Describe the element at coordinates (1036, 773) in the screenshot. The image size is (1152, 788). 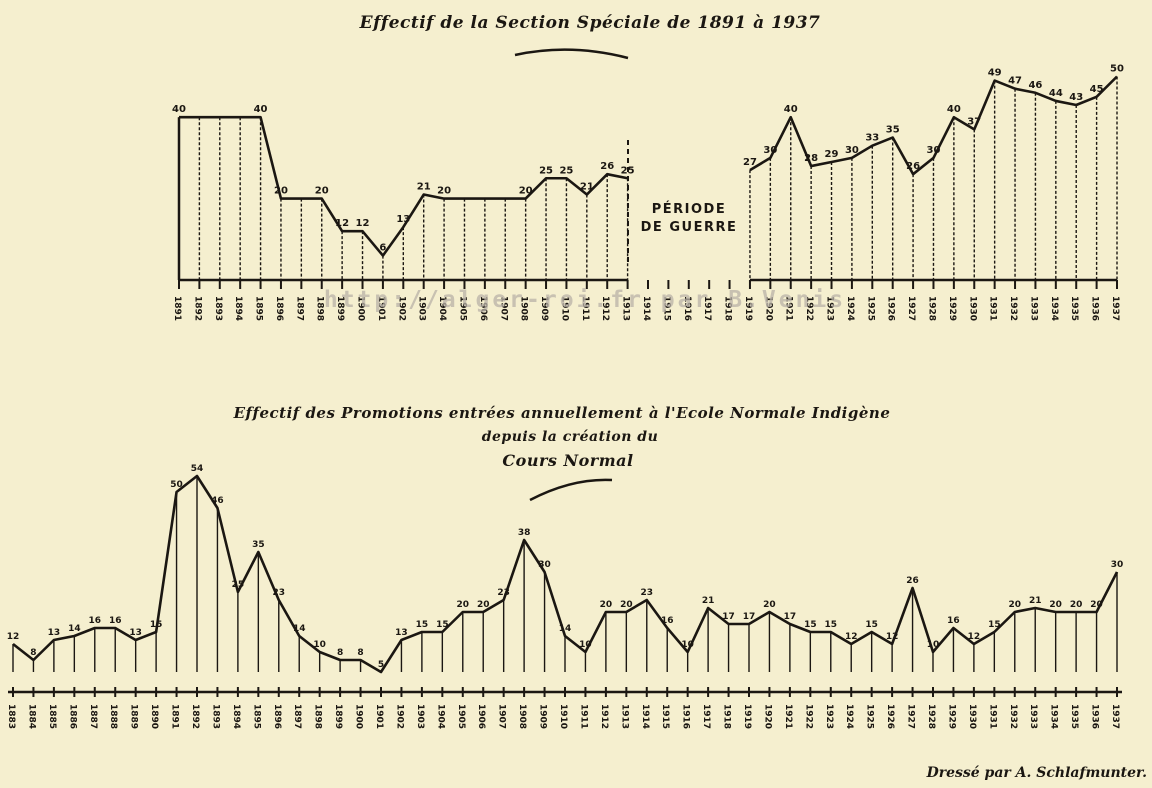
I see `credit-text: Dressé par A. Schlafmunter.` at that location.